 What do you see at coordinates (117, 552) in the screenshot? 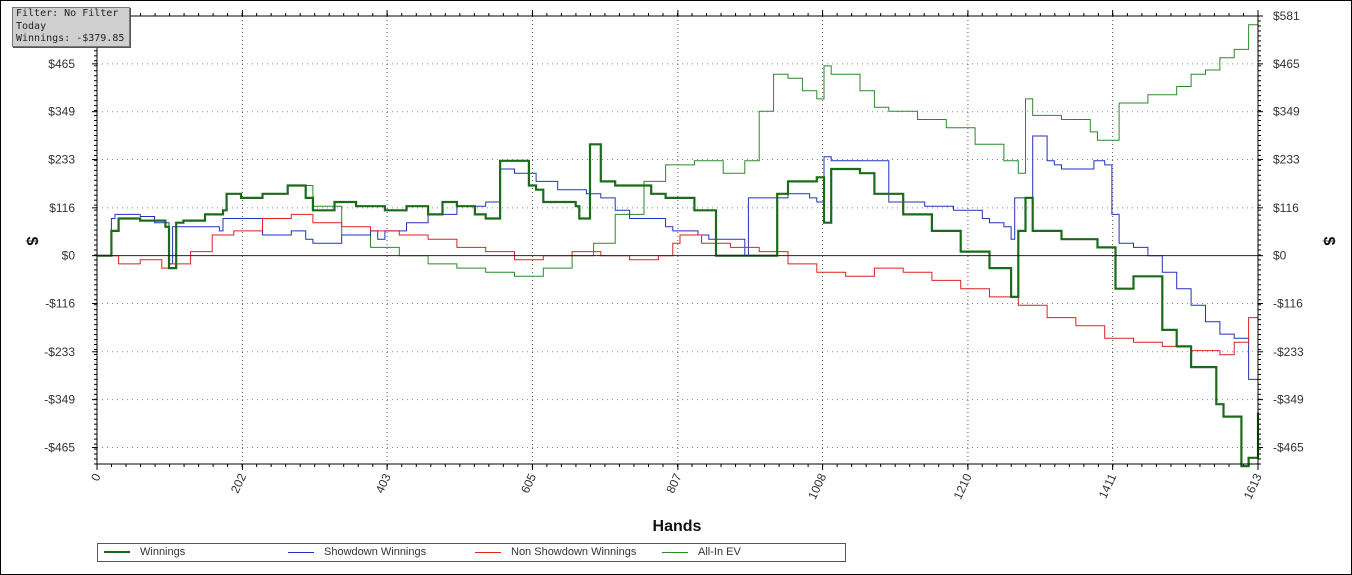
I see `legend-swatch-winnings` at bounding box center [117, 552].